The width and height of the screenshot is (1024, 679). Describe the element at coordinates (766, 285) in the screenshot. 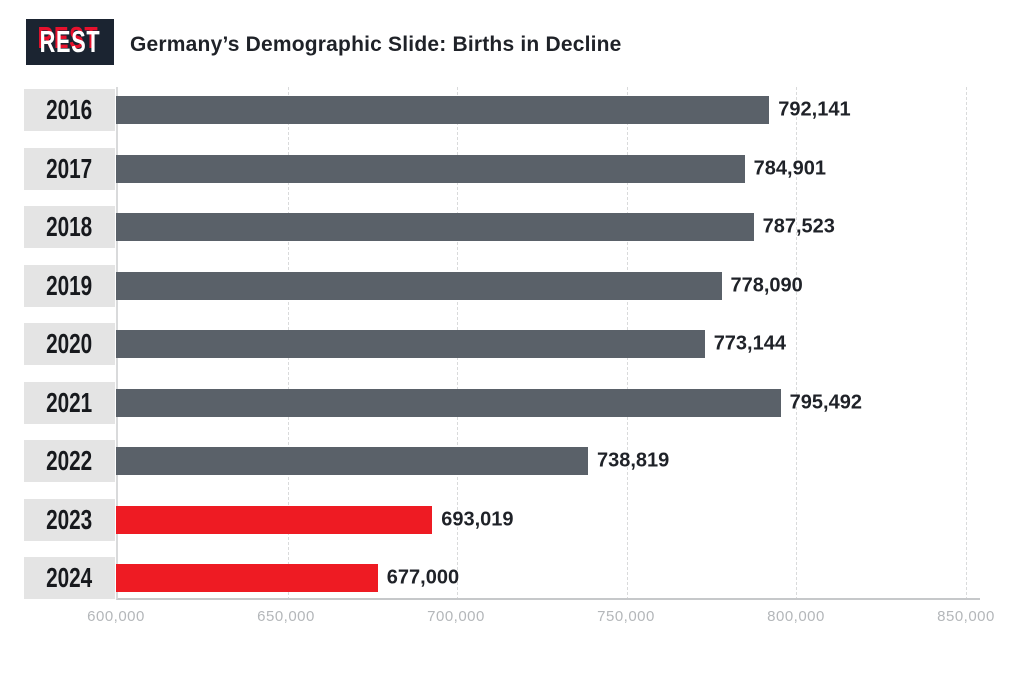

I see `value-label: 778,090` at that location.